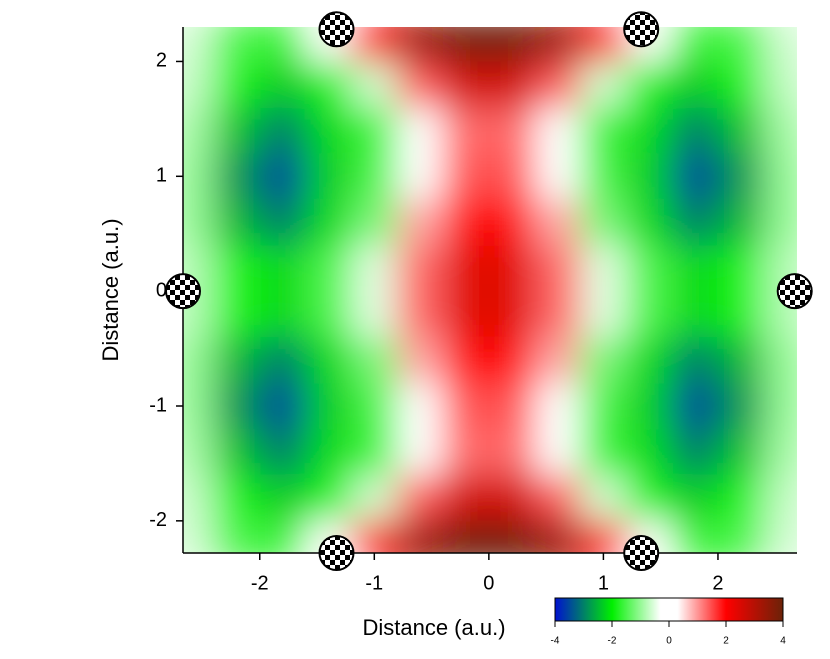 This screenshot has height=659, width=830. What do you see at coordinates (161, 61) in the screenshot?
I see `y-tick-label: 2` at bounding box center [161, 61].